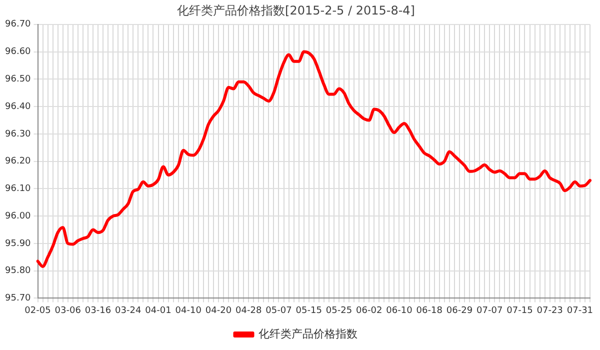 The height and width of the screenshot is (350, 600). I want to click on y-tick-label: 95.80, so click(18, 271).